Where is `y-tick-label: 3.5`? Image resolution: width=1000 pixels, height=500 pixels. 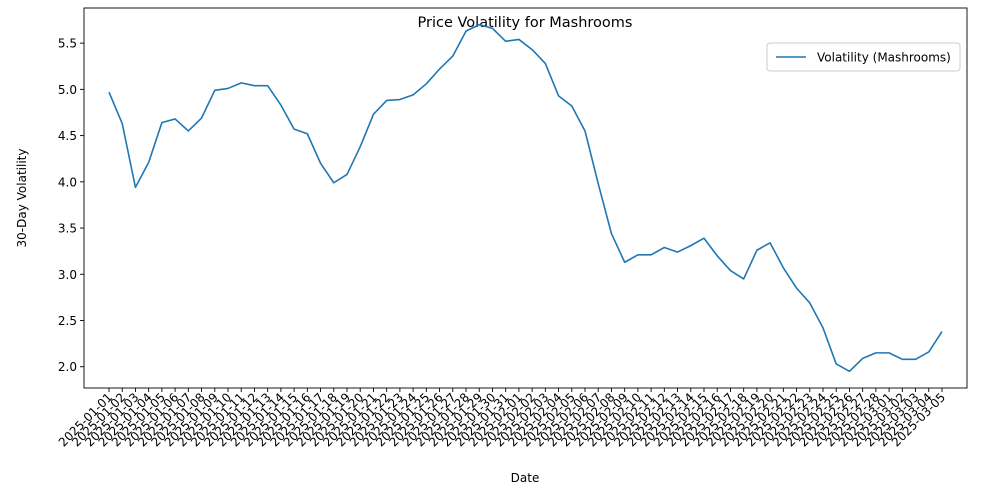
y-tick-label: 3.5 is located at coordinates (67, 229).